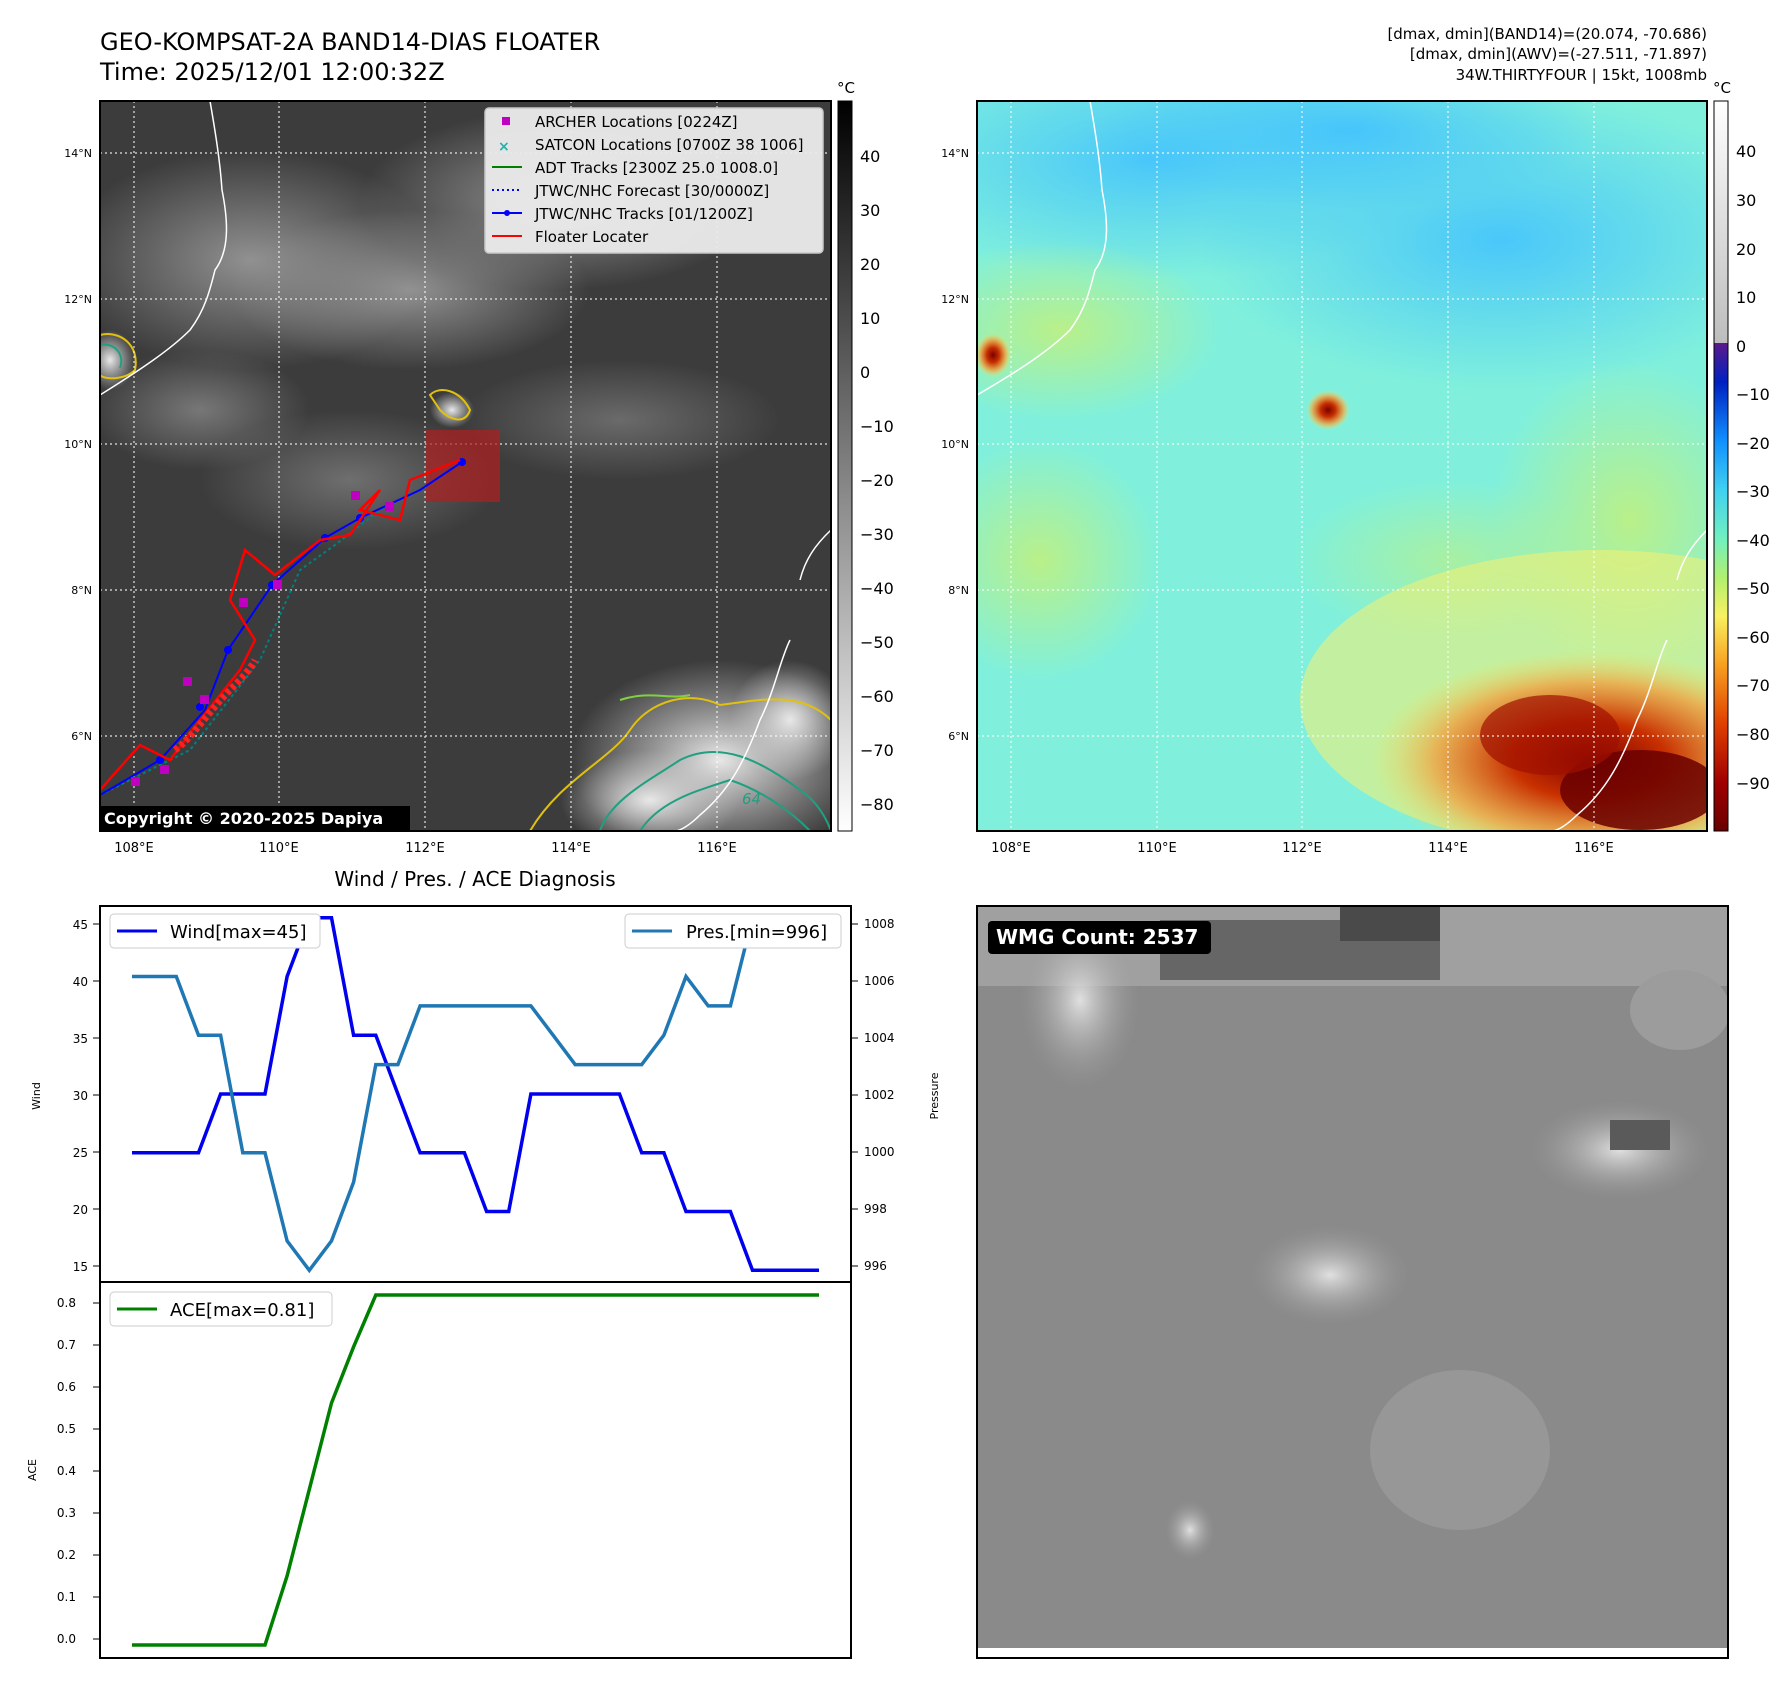 This screenshot has width=1792, height=1690. I want to click on lat-tick: 6°N, so click(81, 736).